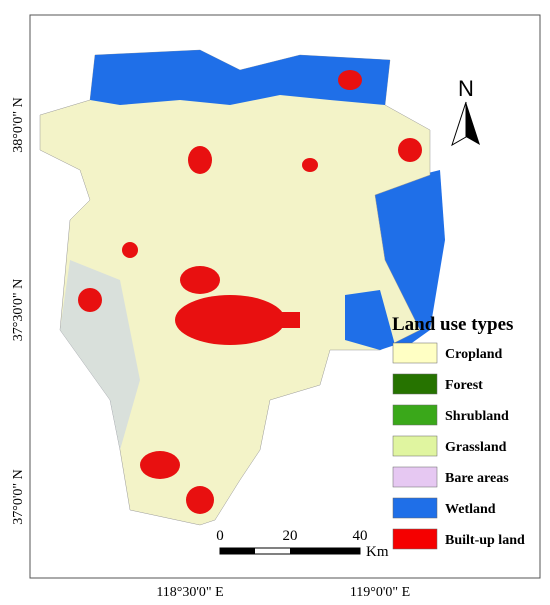 The image size is (550, 605). What do you see at coordinates (18, 496) in the screenshot?
I see `lat-label: 37°0'0" N` at bounding box center [18, 496].